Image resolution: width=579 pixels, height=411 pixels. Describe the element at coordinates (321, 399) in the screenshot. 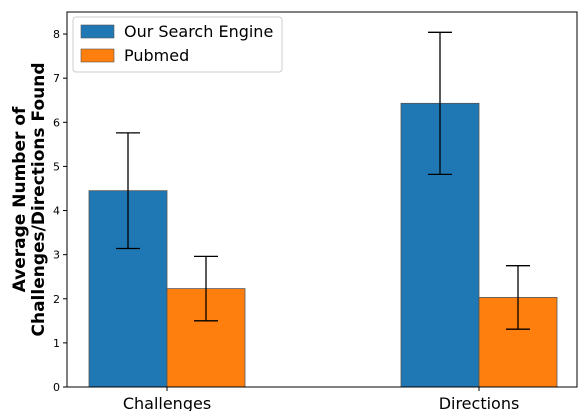

I see `x-axis: Challenges Directions` at that location.